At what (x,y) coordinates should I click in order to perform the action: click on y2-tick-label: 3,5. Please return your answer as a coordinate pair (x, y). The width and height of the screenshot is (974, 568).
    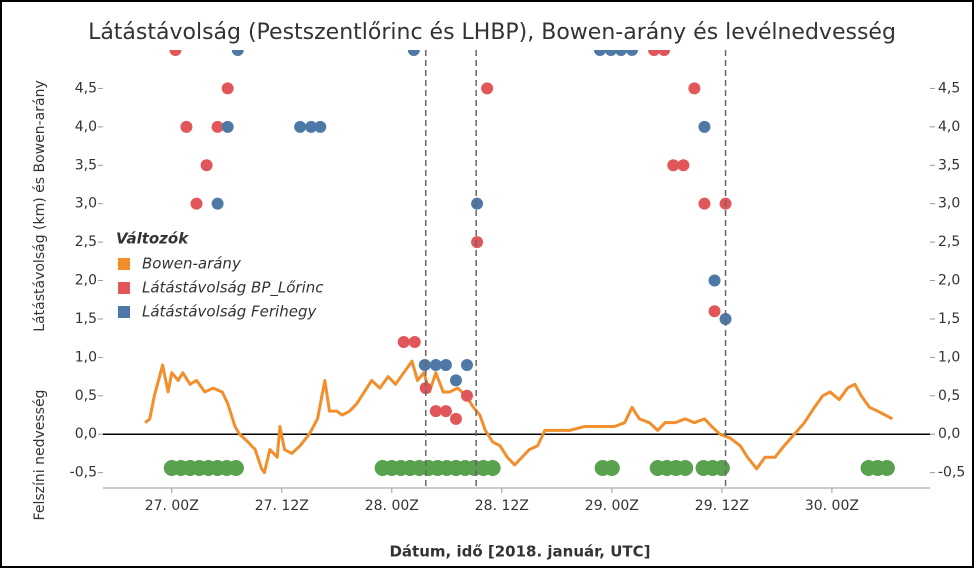
    Looking at the image, I should click on (949, 165).